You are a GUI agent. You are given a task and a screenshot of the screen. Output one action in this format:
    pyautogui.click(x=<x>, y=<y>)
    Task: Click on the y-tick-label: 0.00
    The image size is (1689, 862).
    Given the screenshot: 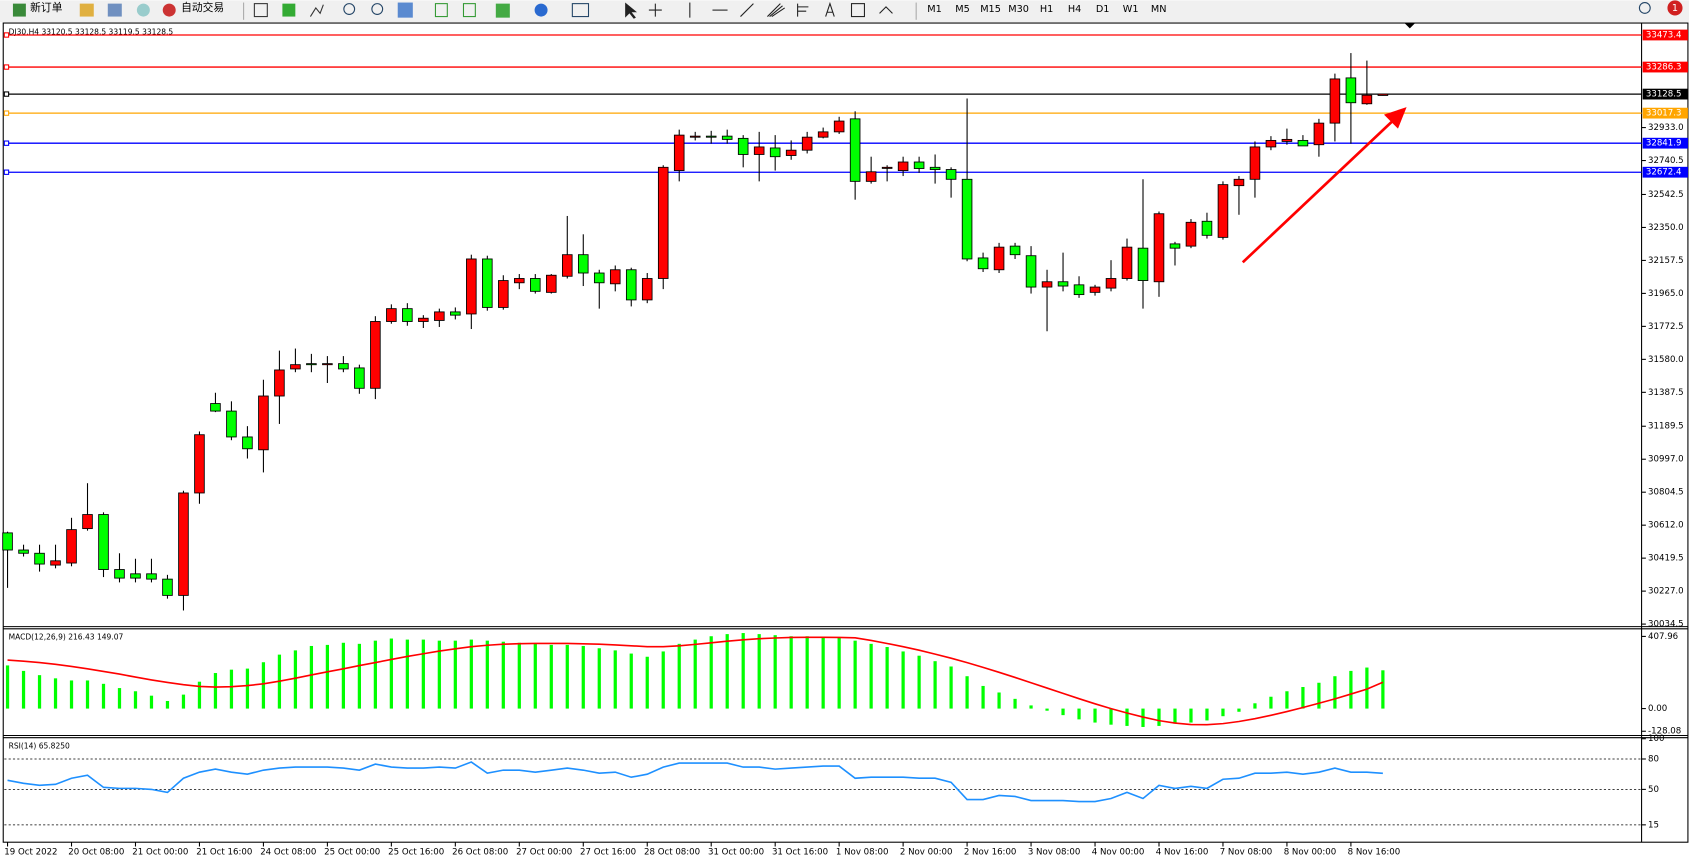 What is the action you would take?
    pyautogui.click(x=1657, y=709)
    